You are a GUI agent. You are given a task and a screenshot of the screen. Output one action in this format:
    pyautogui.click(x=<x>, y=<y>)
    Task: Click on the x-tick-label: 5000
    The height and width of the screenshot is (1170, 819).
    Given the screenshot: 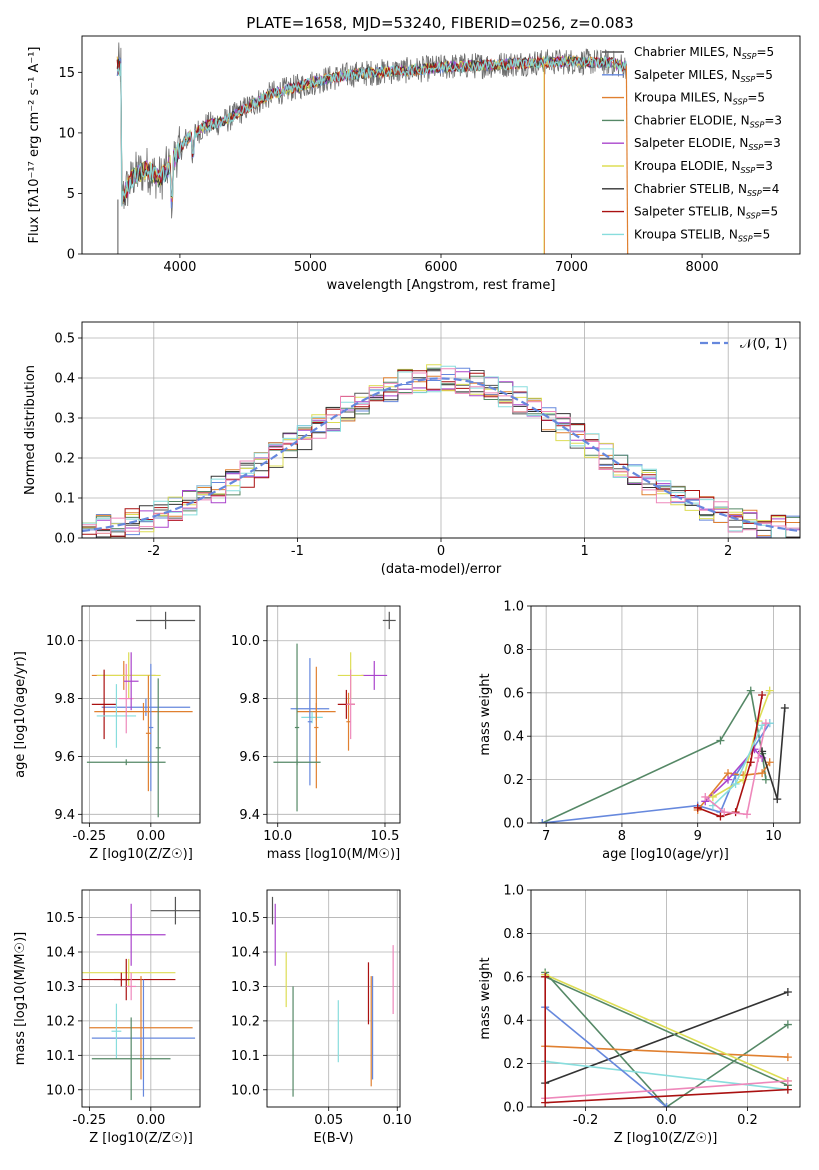 What is the action you would take?
    pyautogui.click(x=310, y=267)
    